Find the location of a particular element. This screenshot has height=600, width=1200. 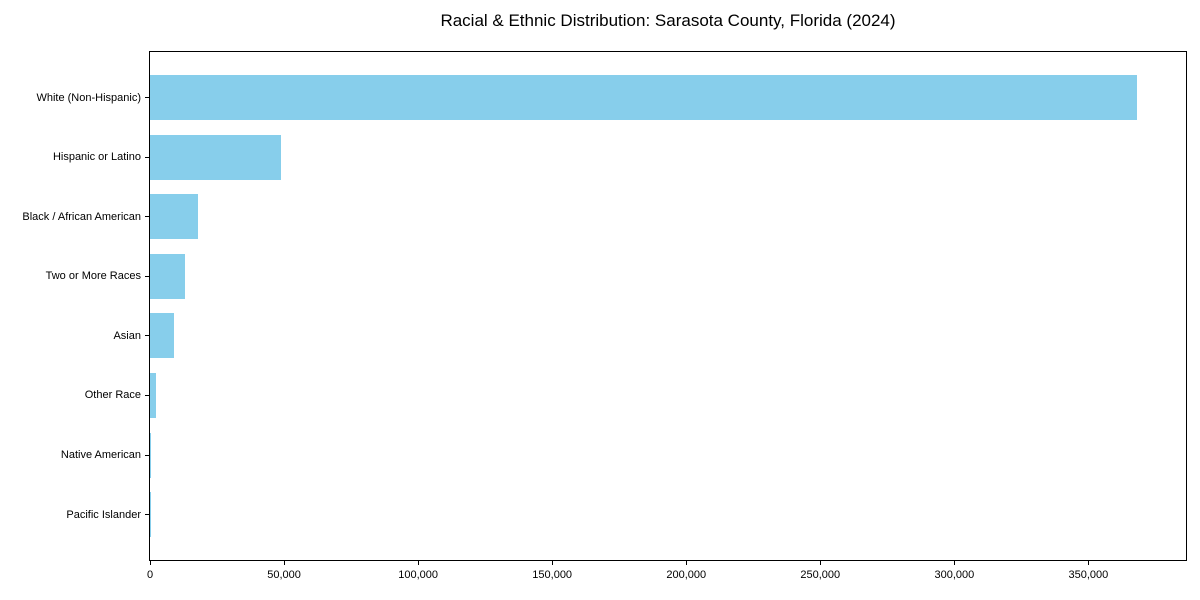

x-axis-label-300000: 300,000 is located at coordinates (954, 575).